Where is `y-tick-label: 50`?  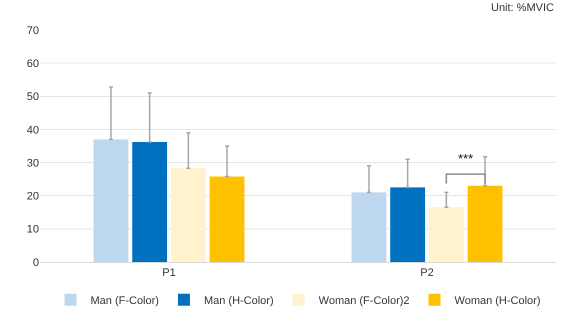 y-tick-label: 50 is located at coordinates (32, 97).